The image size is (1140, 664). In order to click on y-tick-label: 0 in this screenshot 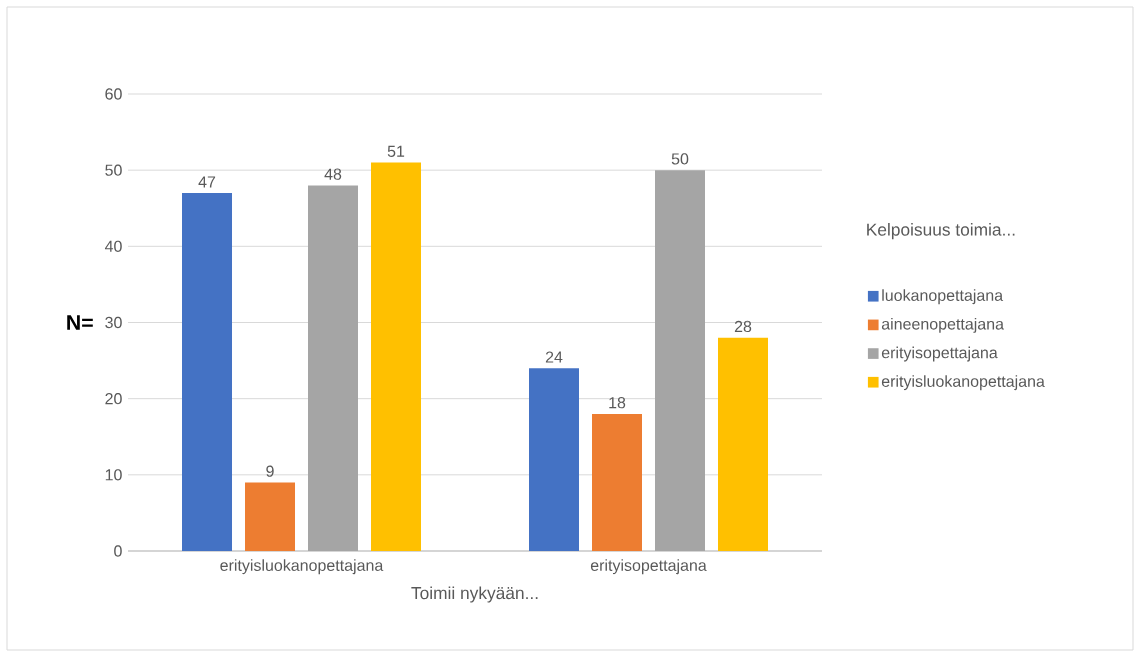, I will do `click(118, 551)`.